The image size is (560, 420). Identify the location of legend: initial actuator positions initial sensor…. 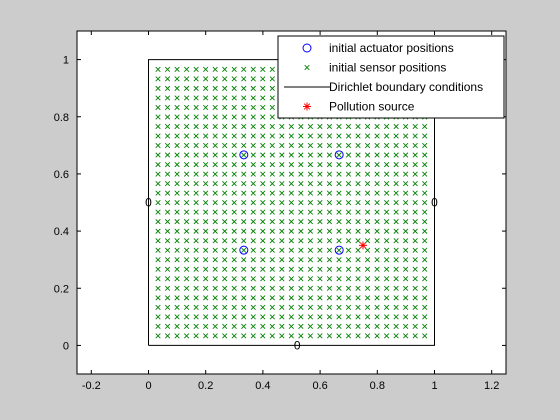
(391, 77).